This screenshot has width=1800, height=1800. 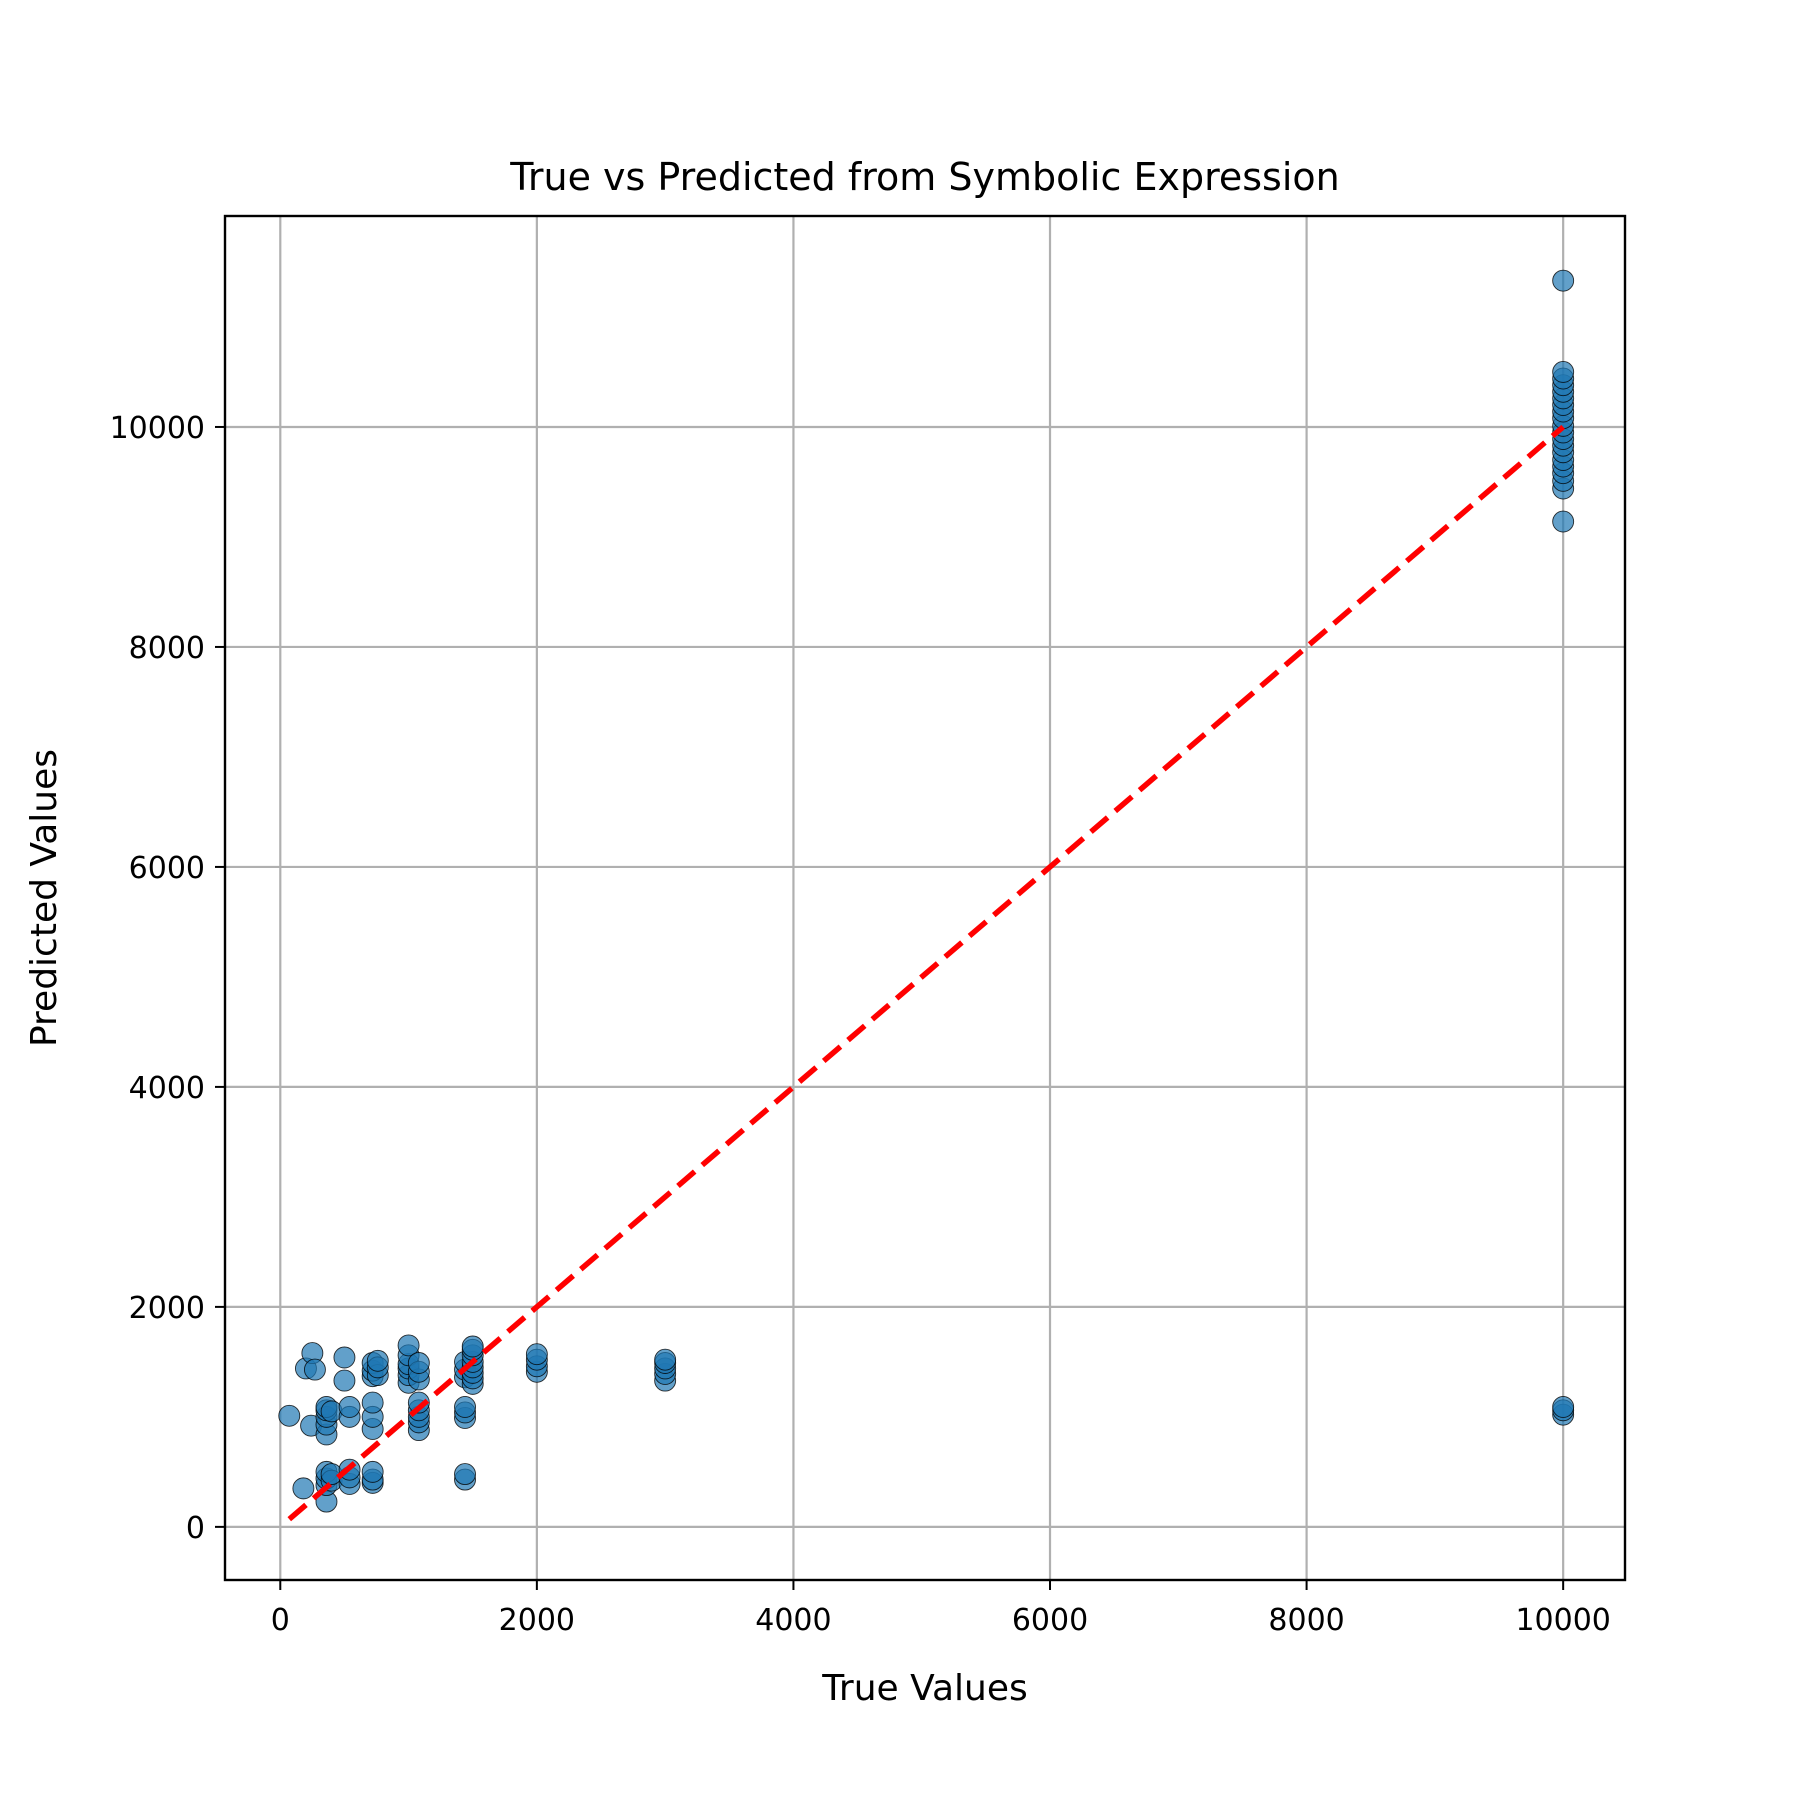 What do you see at coordinates (793, 1620) in the screenshot?
I see `x-tick-label: 4000` at bounding box center [793, 1620].